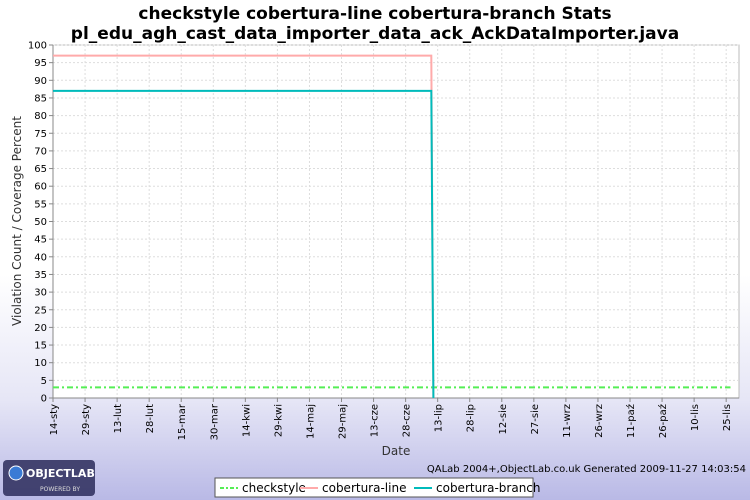 Image resolution: width=750 pixels, height=500 pixels. I want to click on y-tick-label: 25, so click(40, 310).